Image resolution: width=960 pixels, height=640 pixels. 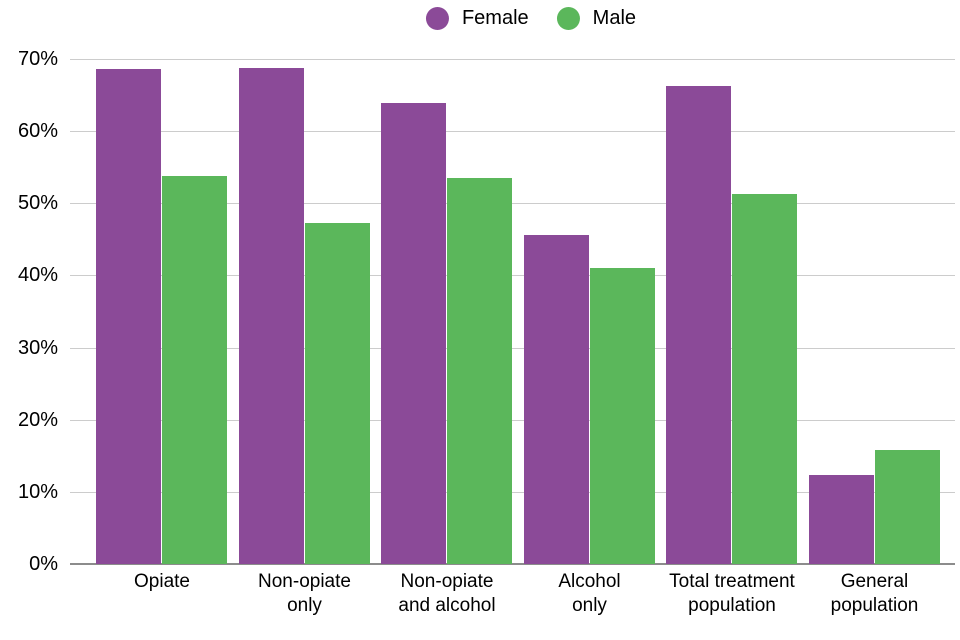 What do you see at coordinates (531, 18) in the screenshot?
I see `chart-legend: Female Male` at bounding box center [531, 18].